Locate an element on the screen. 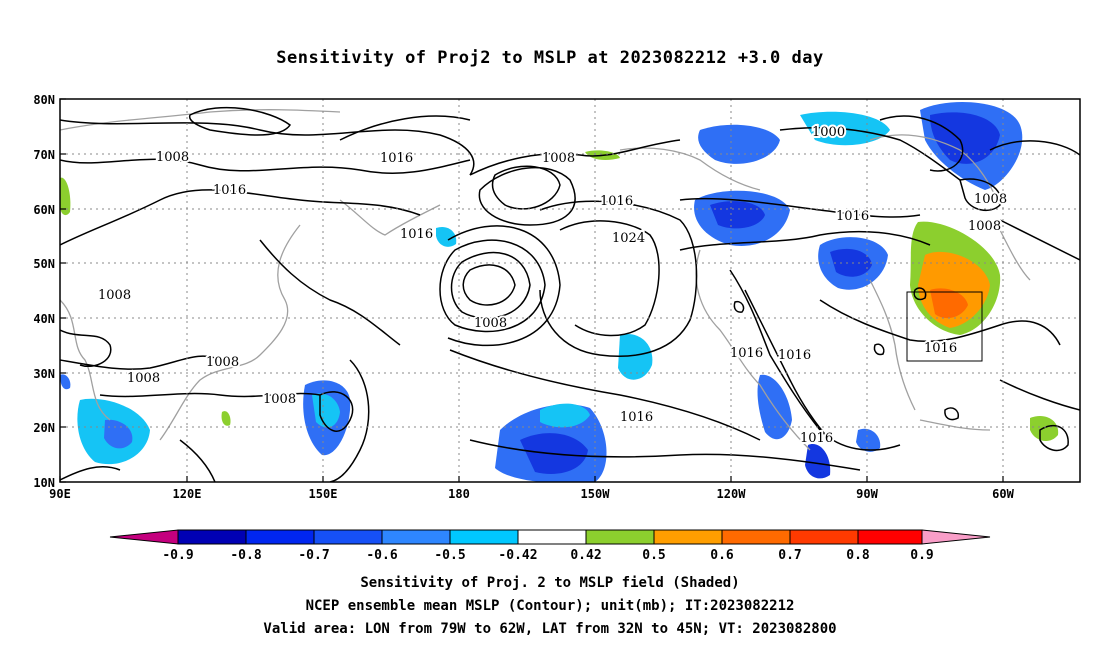  colorbar-label: -0.42 is located at coordinates (517, 555).